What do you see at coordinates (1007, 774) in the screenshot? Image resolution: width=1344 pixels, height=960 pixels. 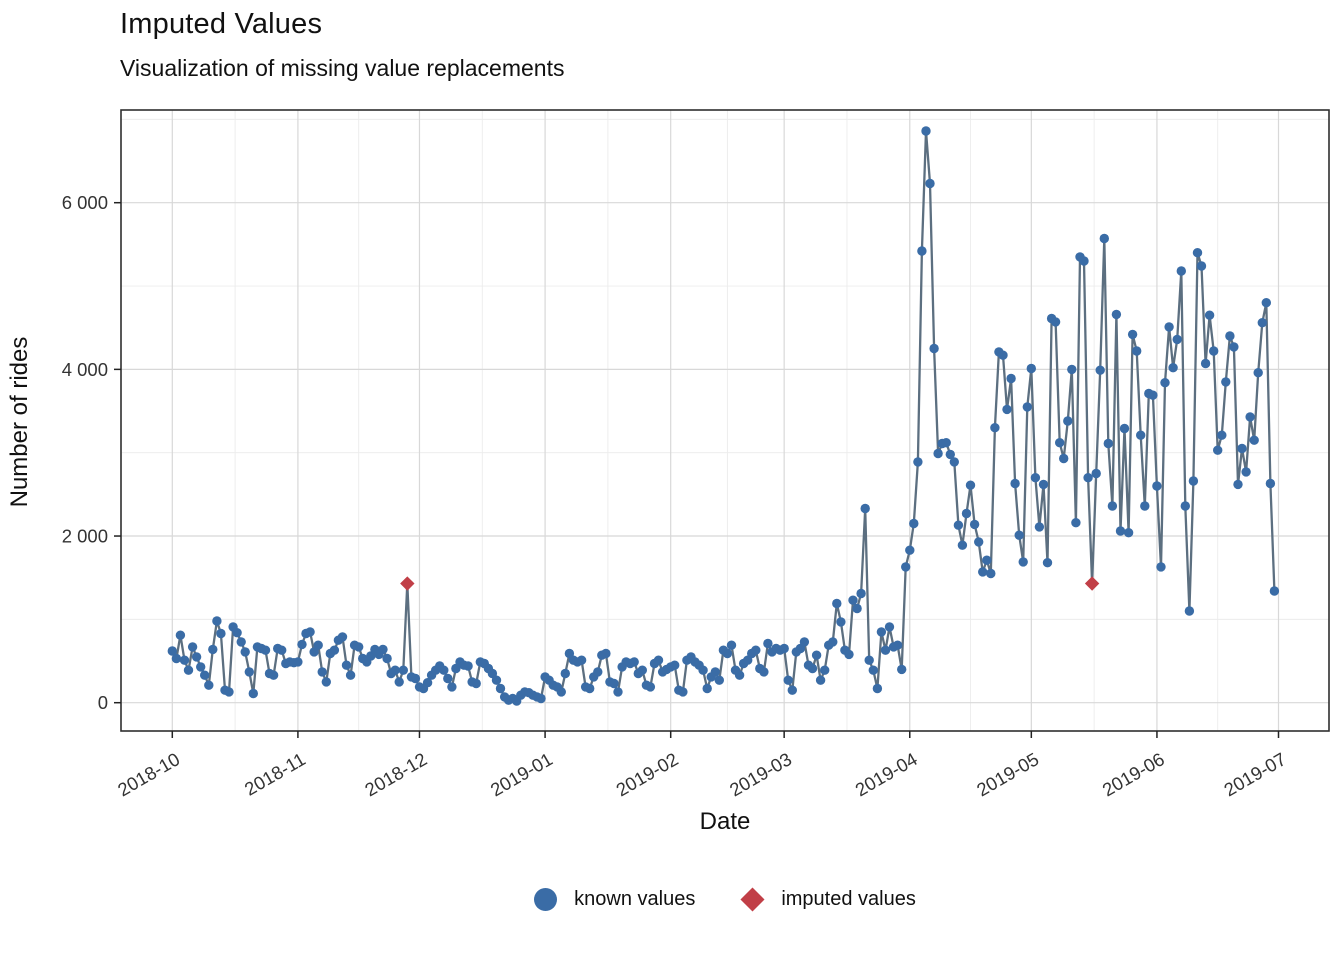 I see `x-tick-label: 2019-05` at bounding box center [1007, 774].